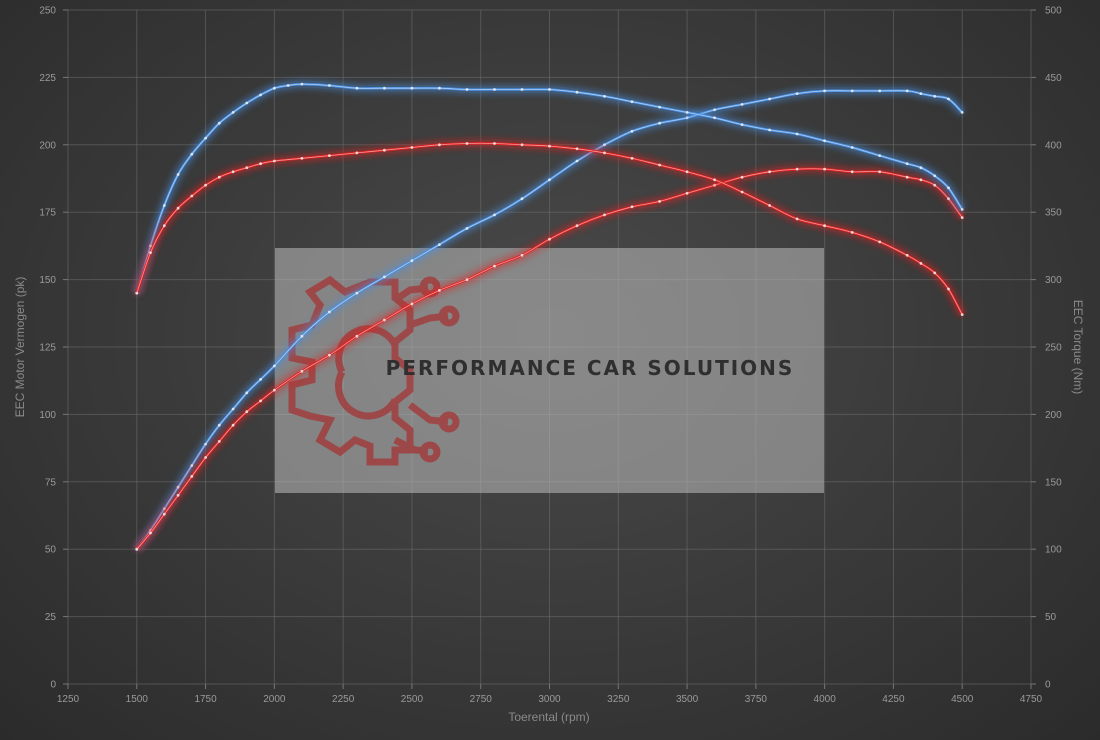 This screenshot has height=740, width=1100. What do you see at coordinates (1078, 347) in the screenshot?
I see `right-axis-title: EEC Torque (Nm)` at bounding box center [1078, 347].